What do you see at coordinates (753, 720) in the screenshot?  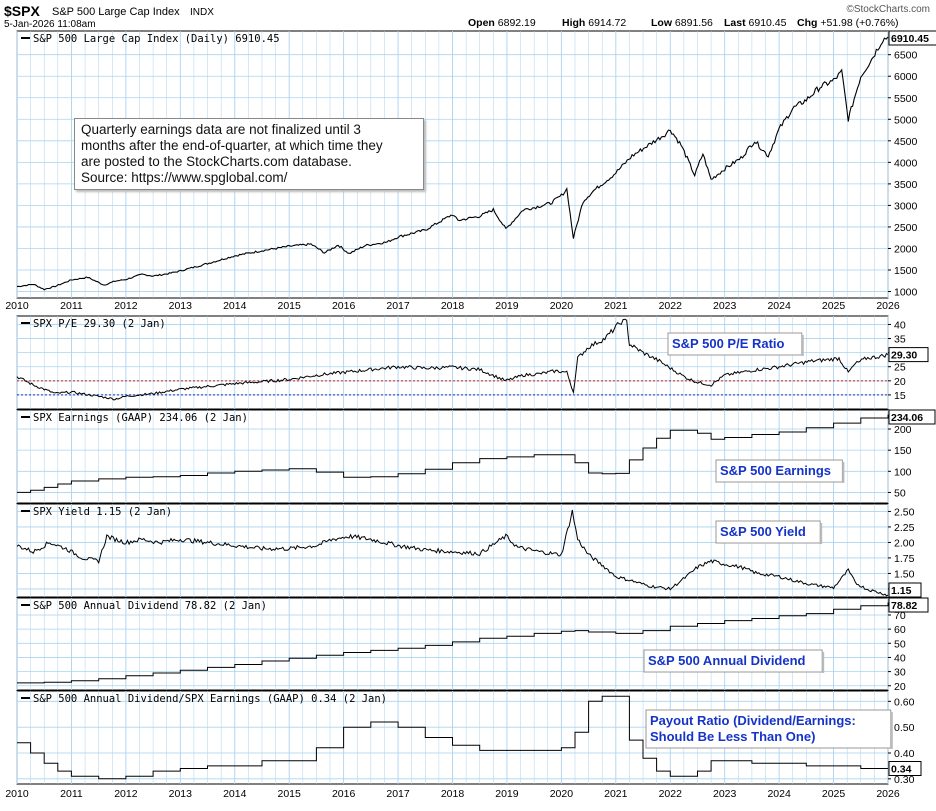 I see `payout-label-text: Payout Ratio (Dividend/Earnings:` at bounding box center [753, 720].